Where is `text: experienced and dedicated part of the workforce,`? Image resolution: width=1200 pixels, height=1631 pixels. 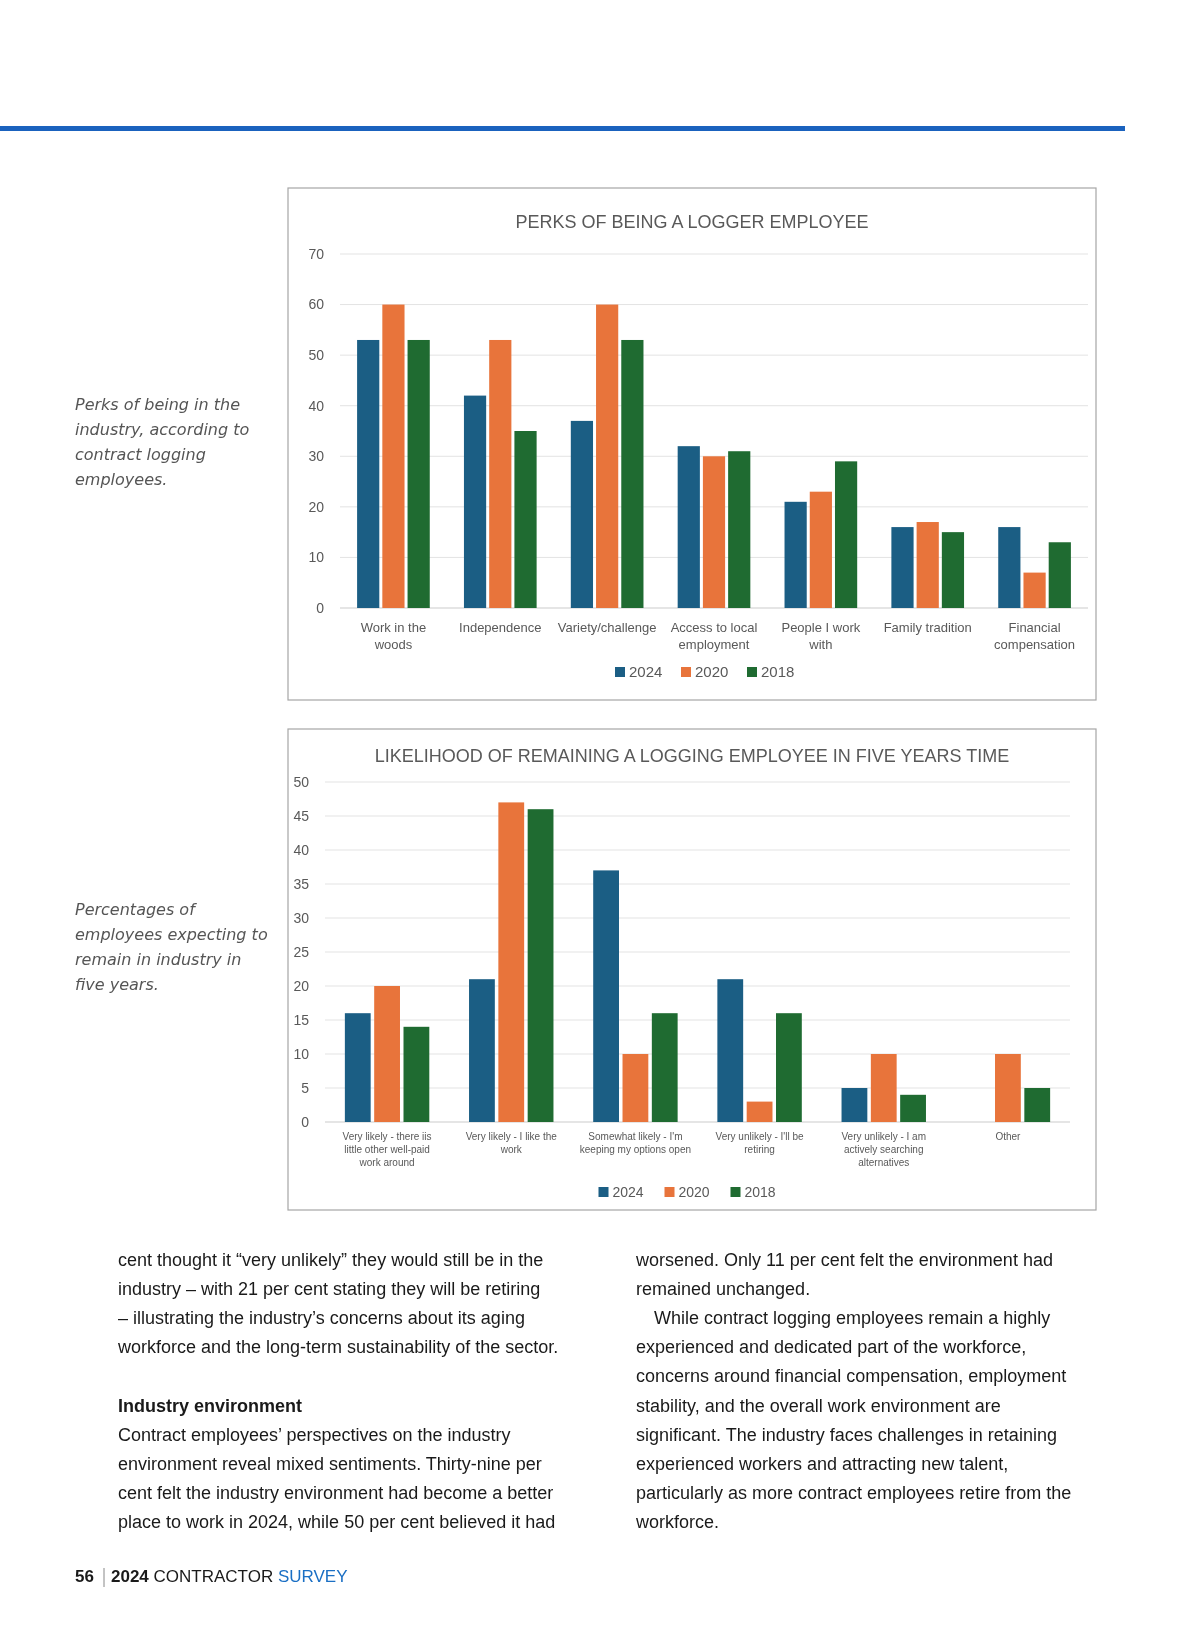
text: experienced and dedicated part of the workforce, is located at coordinates (831, 1347).